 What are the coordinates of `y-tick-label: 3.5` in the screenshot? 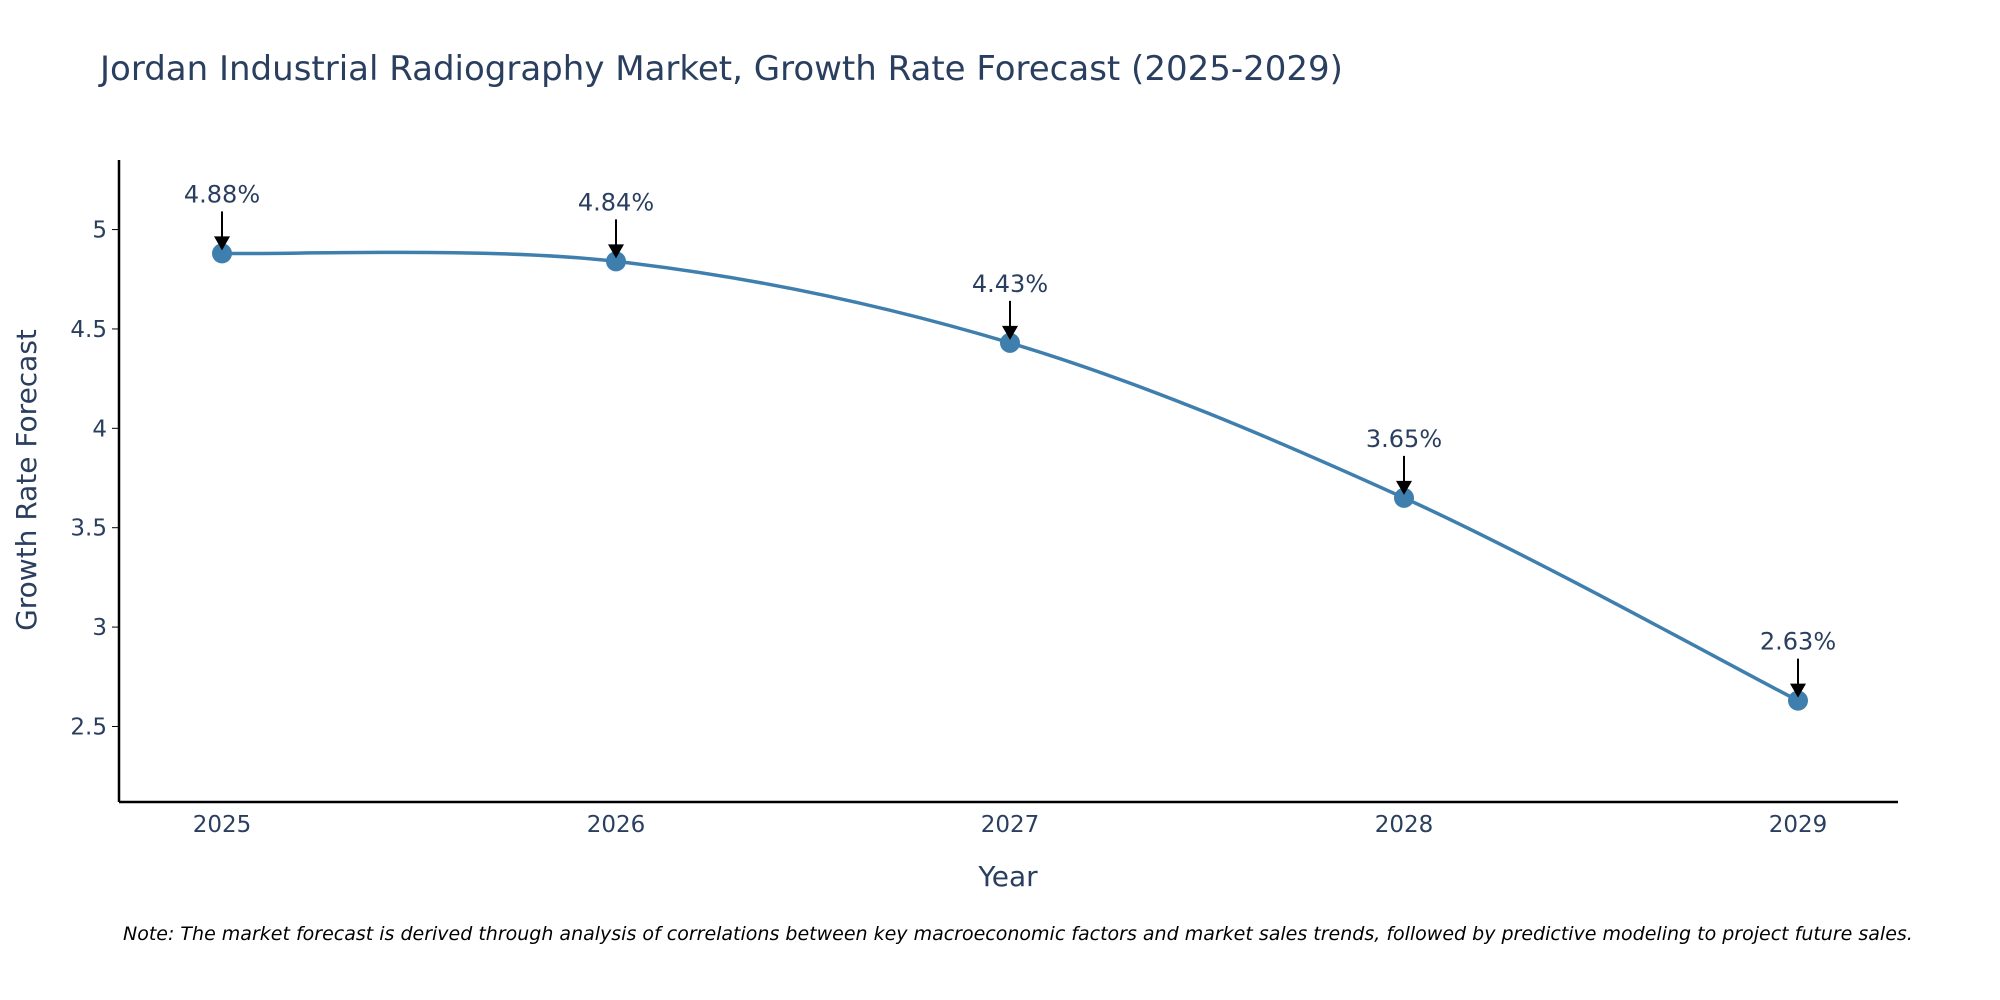 It's located at (88, 529).